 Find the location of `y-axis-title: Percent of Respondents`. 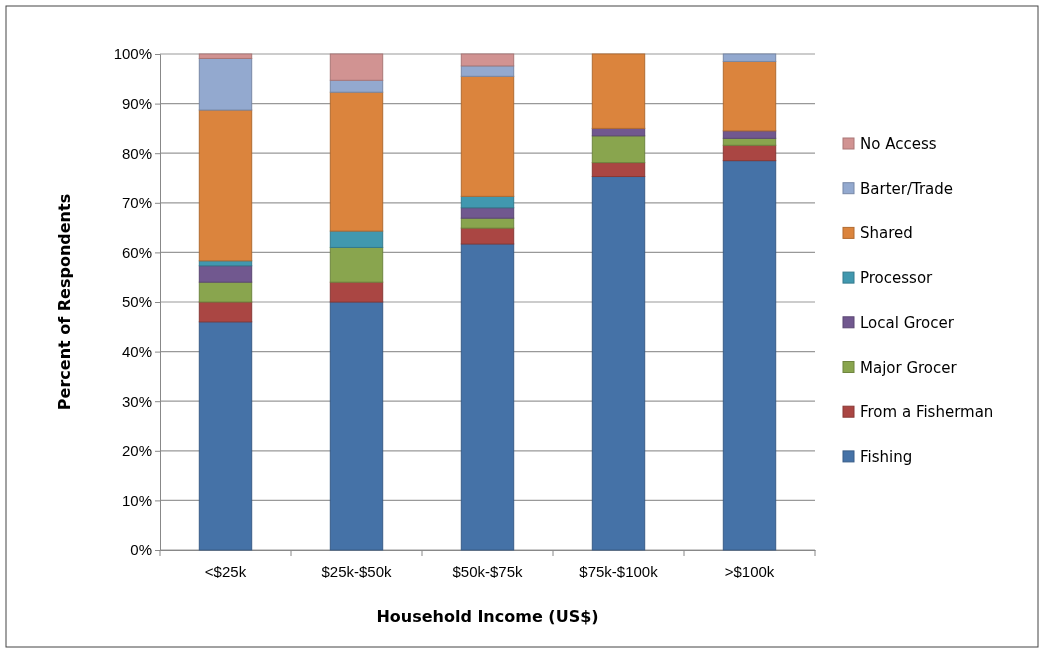

y-axis-title: Percent of Respondents is located at coordinates (64, 302).